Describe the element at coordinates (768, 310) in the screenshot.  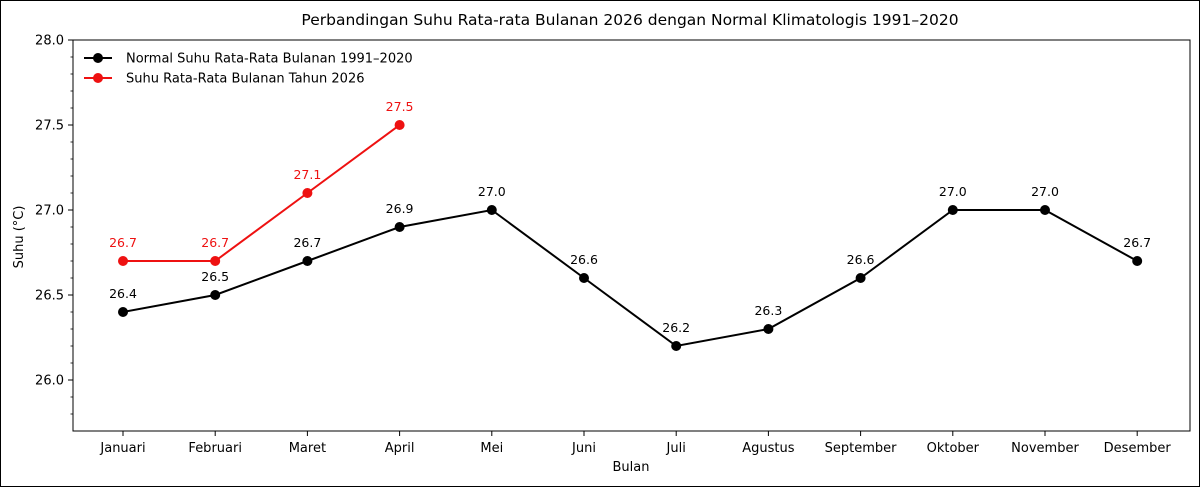
I see `data-label-0: 26.3` at that location.